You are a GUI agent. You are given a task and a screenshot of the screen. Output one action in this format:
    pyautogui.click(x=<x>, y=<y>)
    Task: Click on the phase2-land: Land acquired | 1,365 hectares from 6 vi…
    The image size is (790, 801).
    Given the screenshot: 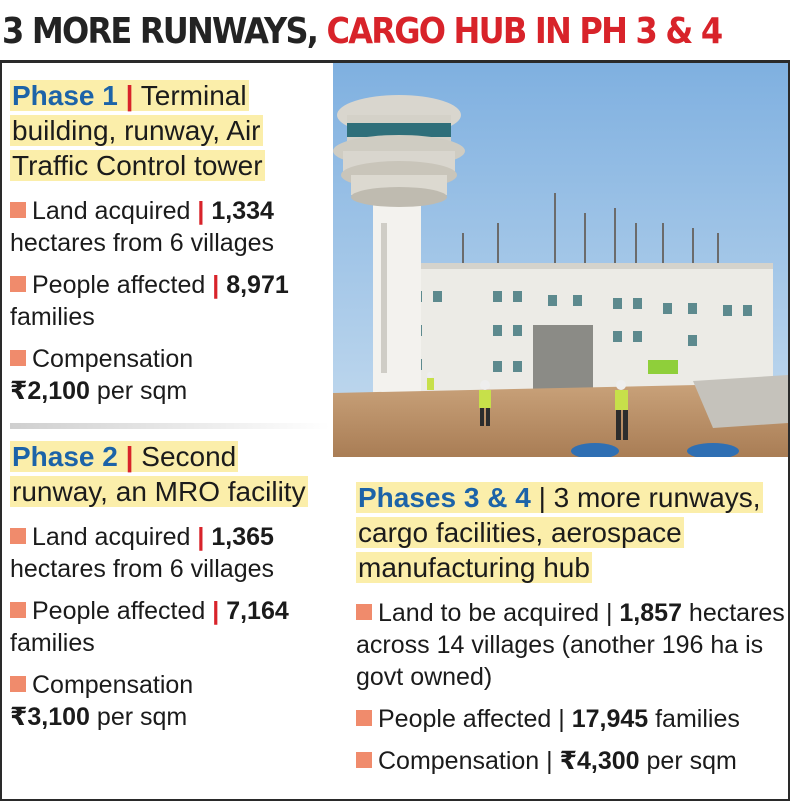 What is the action you would take?
    pyautogui.click(x=142, y=553)
    